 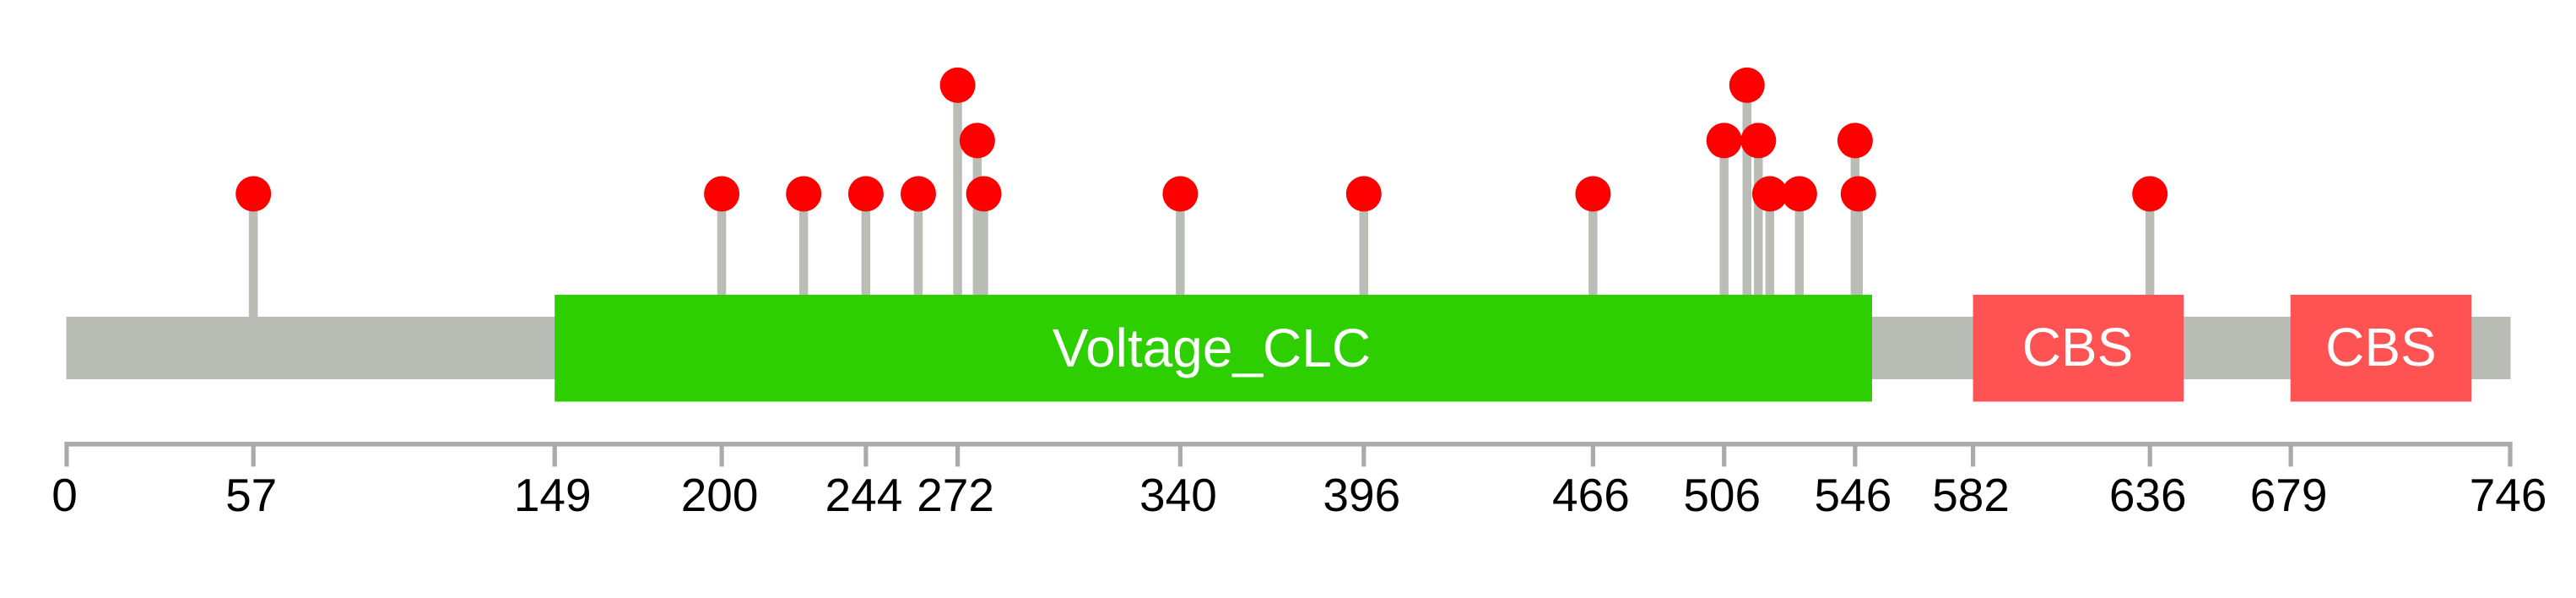 I want to click on svg-text: 746, so click(x=2508, y=495).